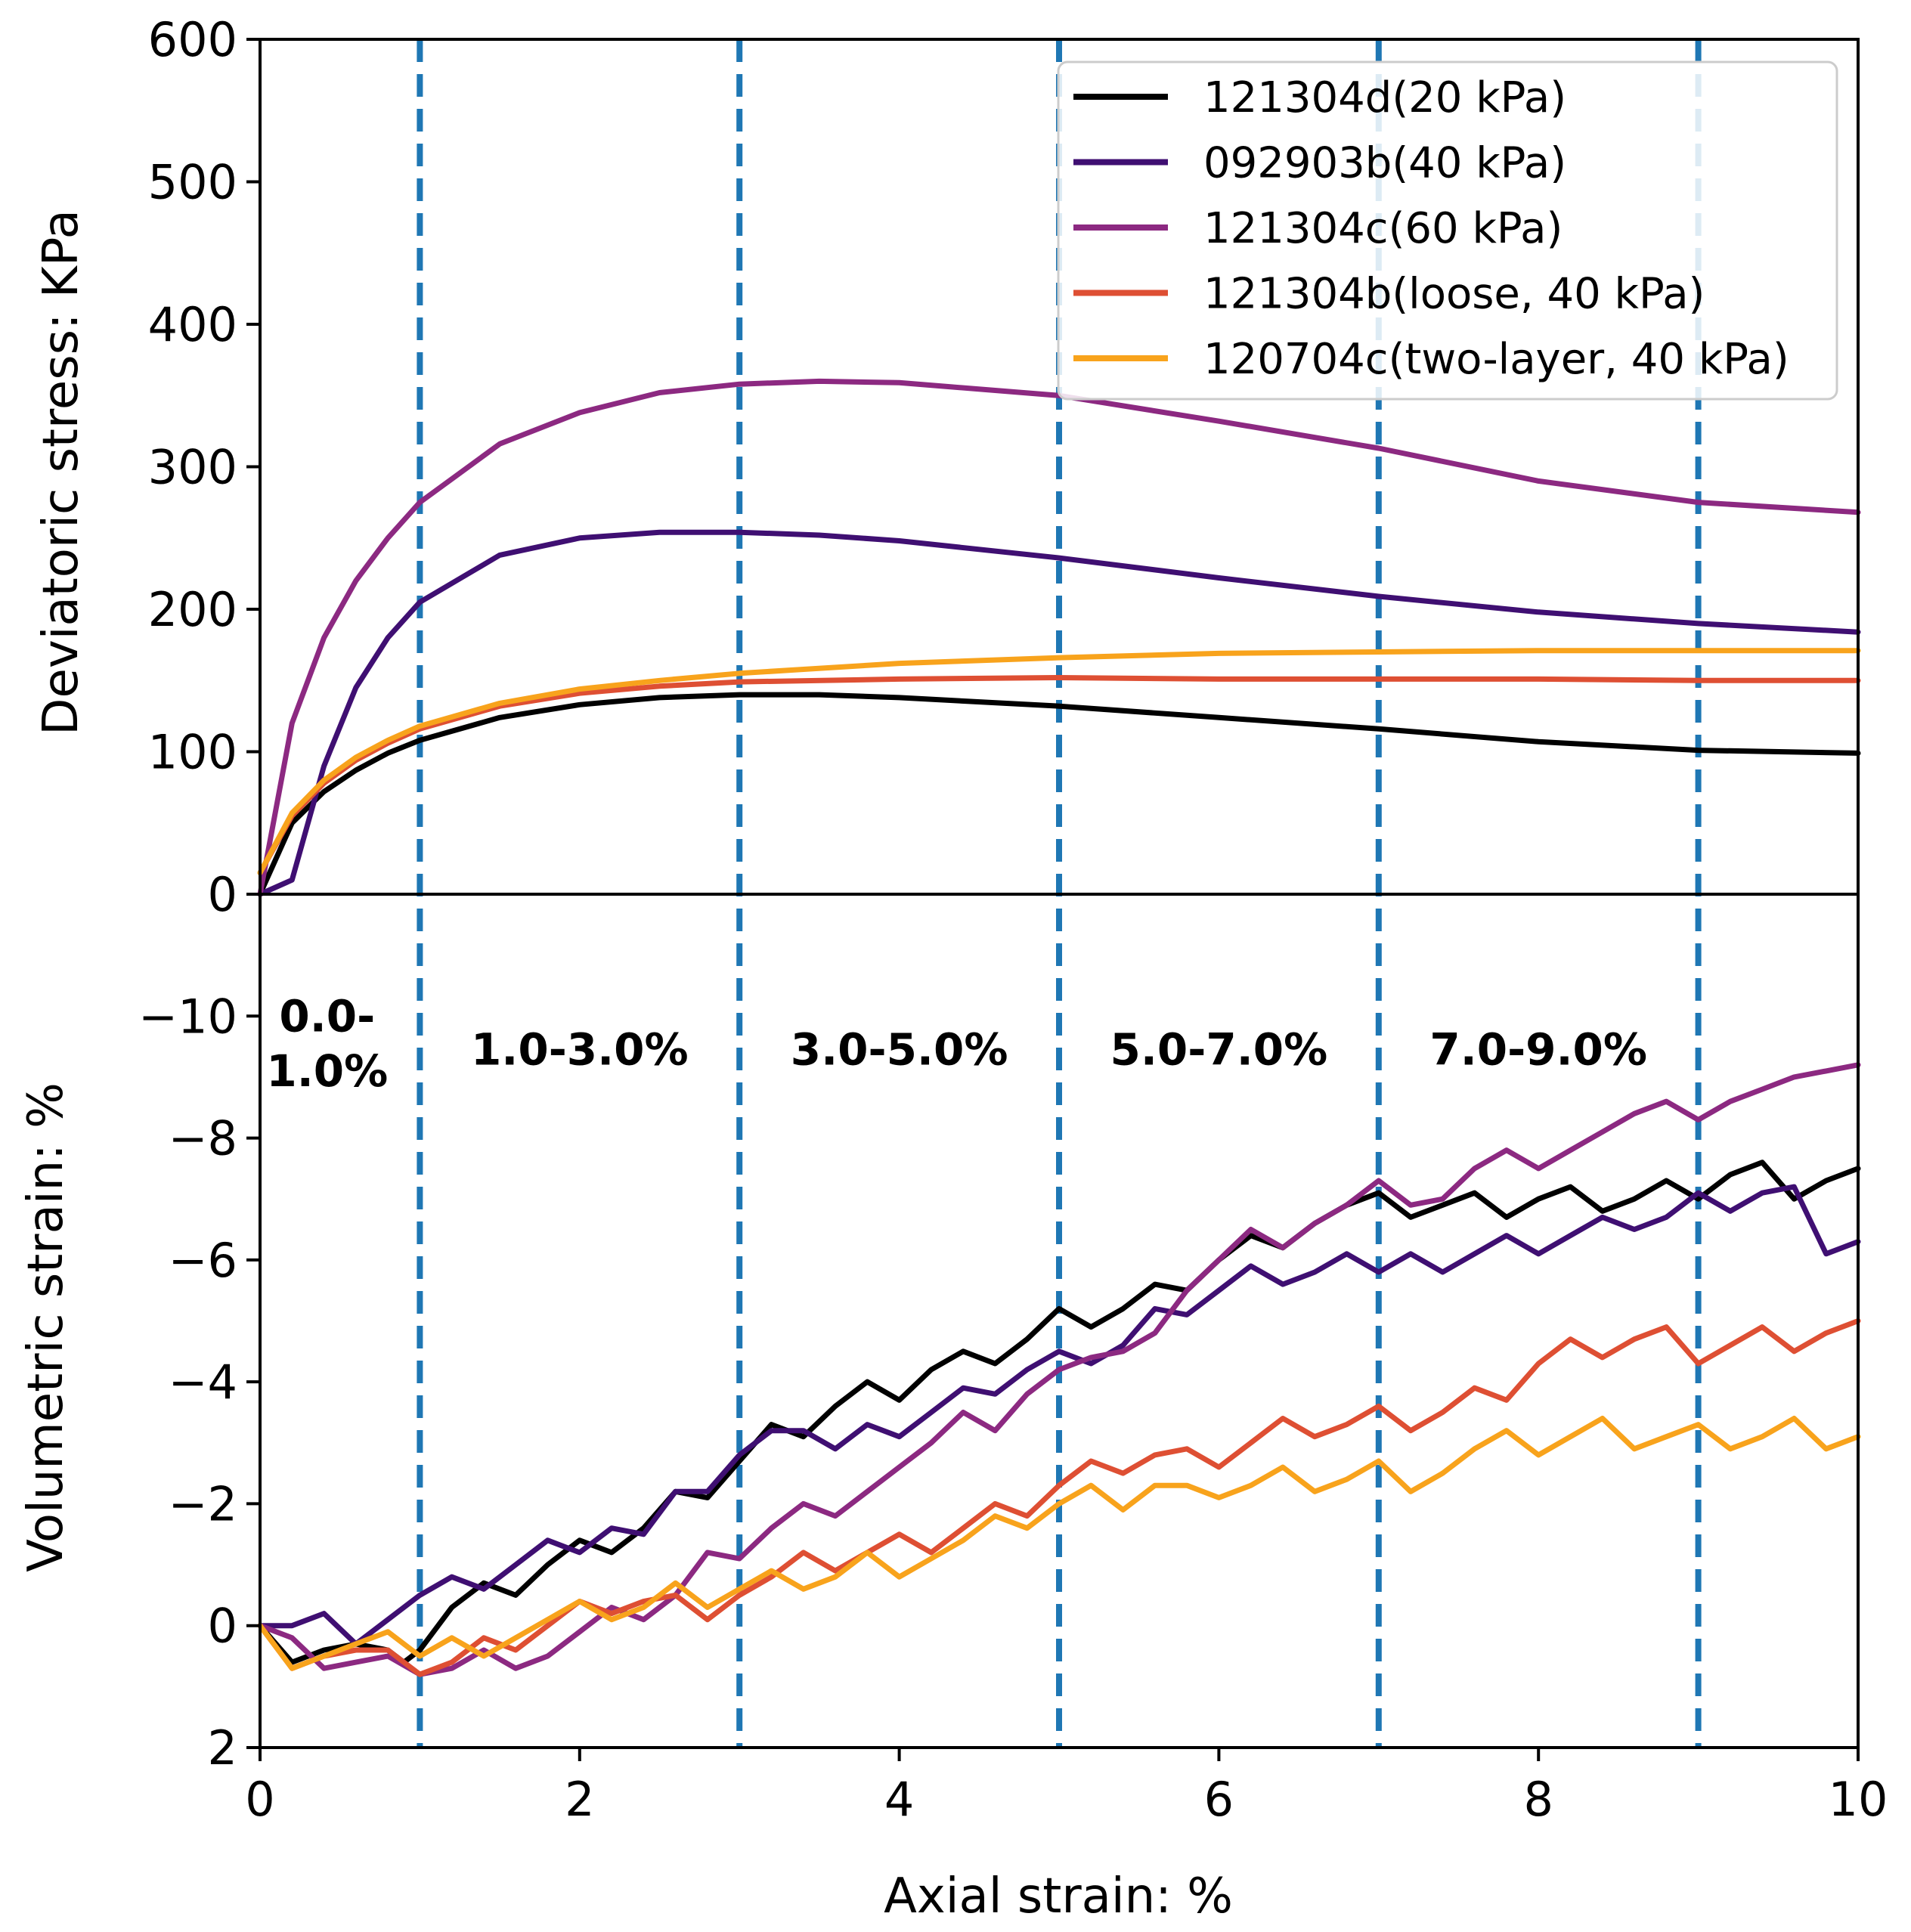  Describe the element at coordinates (222, 894) in the screenshot. I see `top-y-tick-label-0: 0` at that location.